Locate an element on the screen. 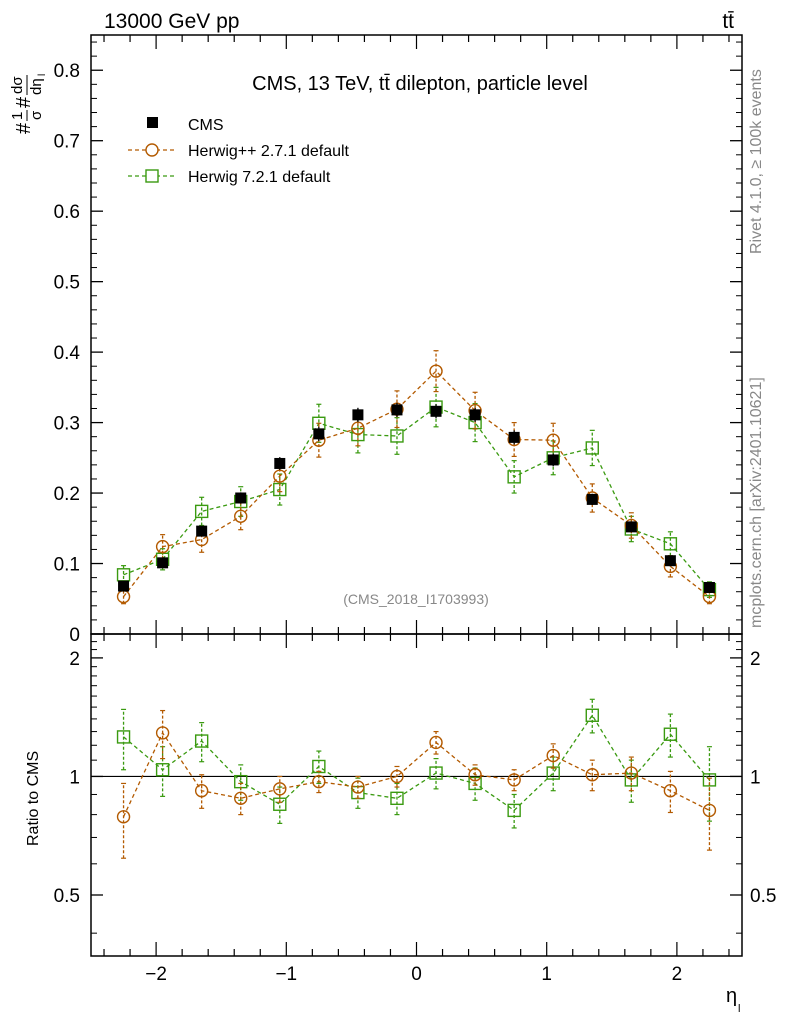 This screenshot has width=786, height=1024. x-tick-label: −1 is located at coordinates (286, 974).